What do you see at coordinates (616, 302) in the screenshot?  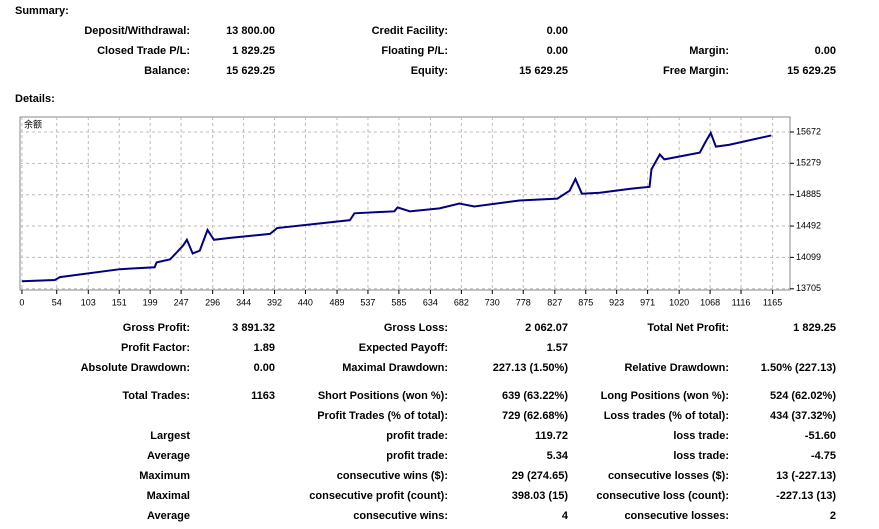 I see `x-tick-label: 923` at bounding box center [616, 302].